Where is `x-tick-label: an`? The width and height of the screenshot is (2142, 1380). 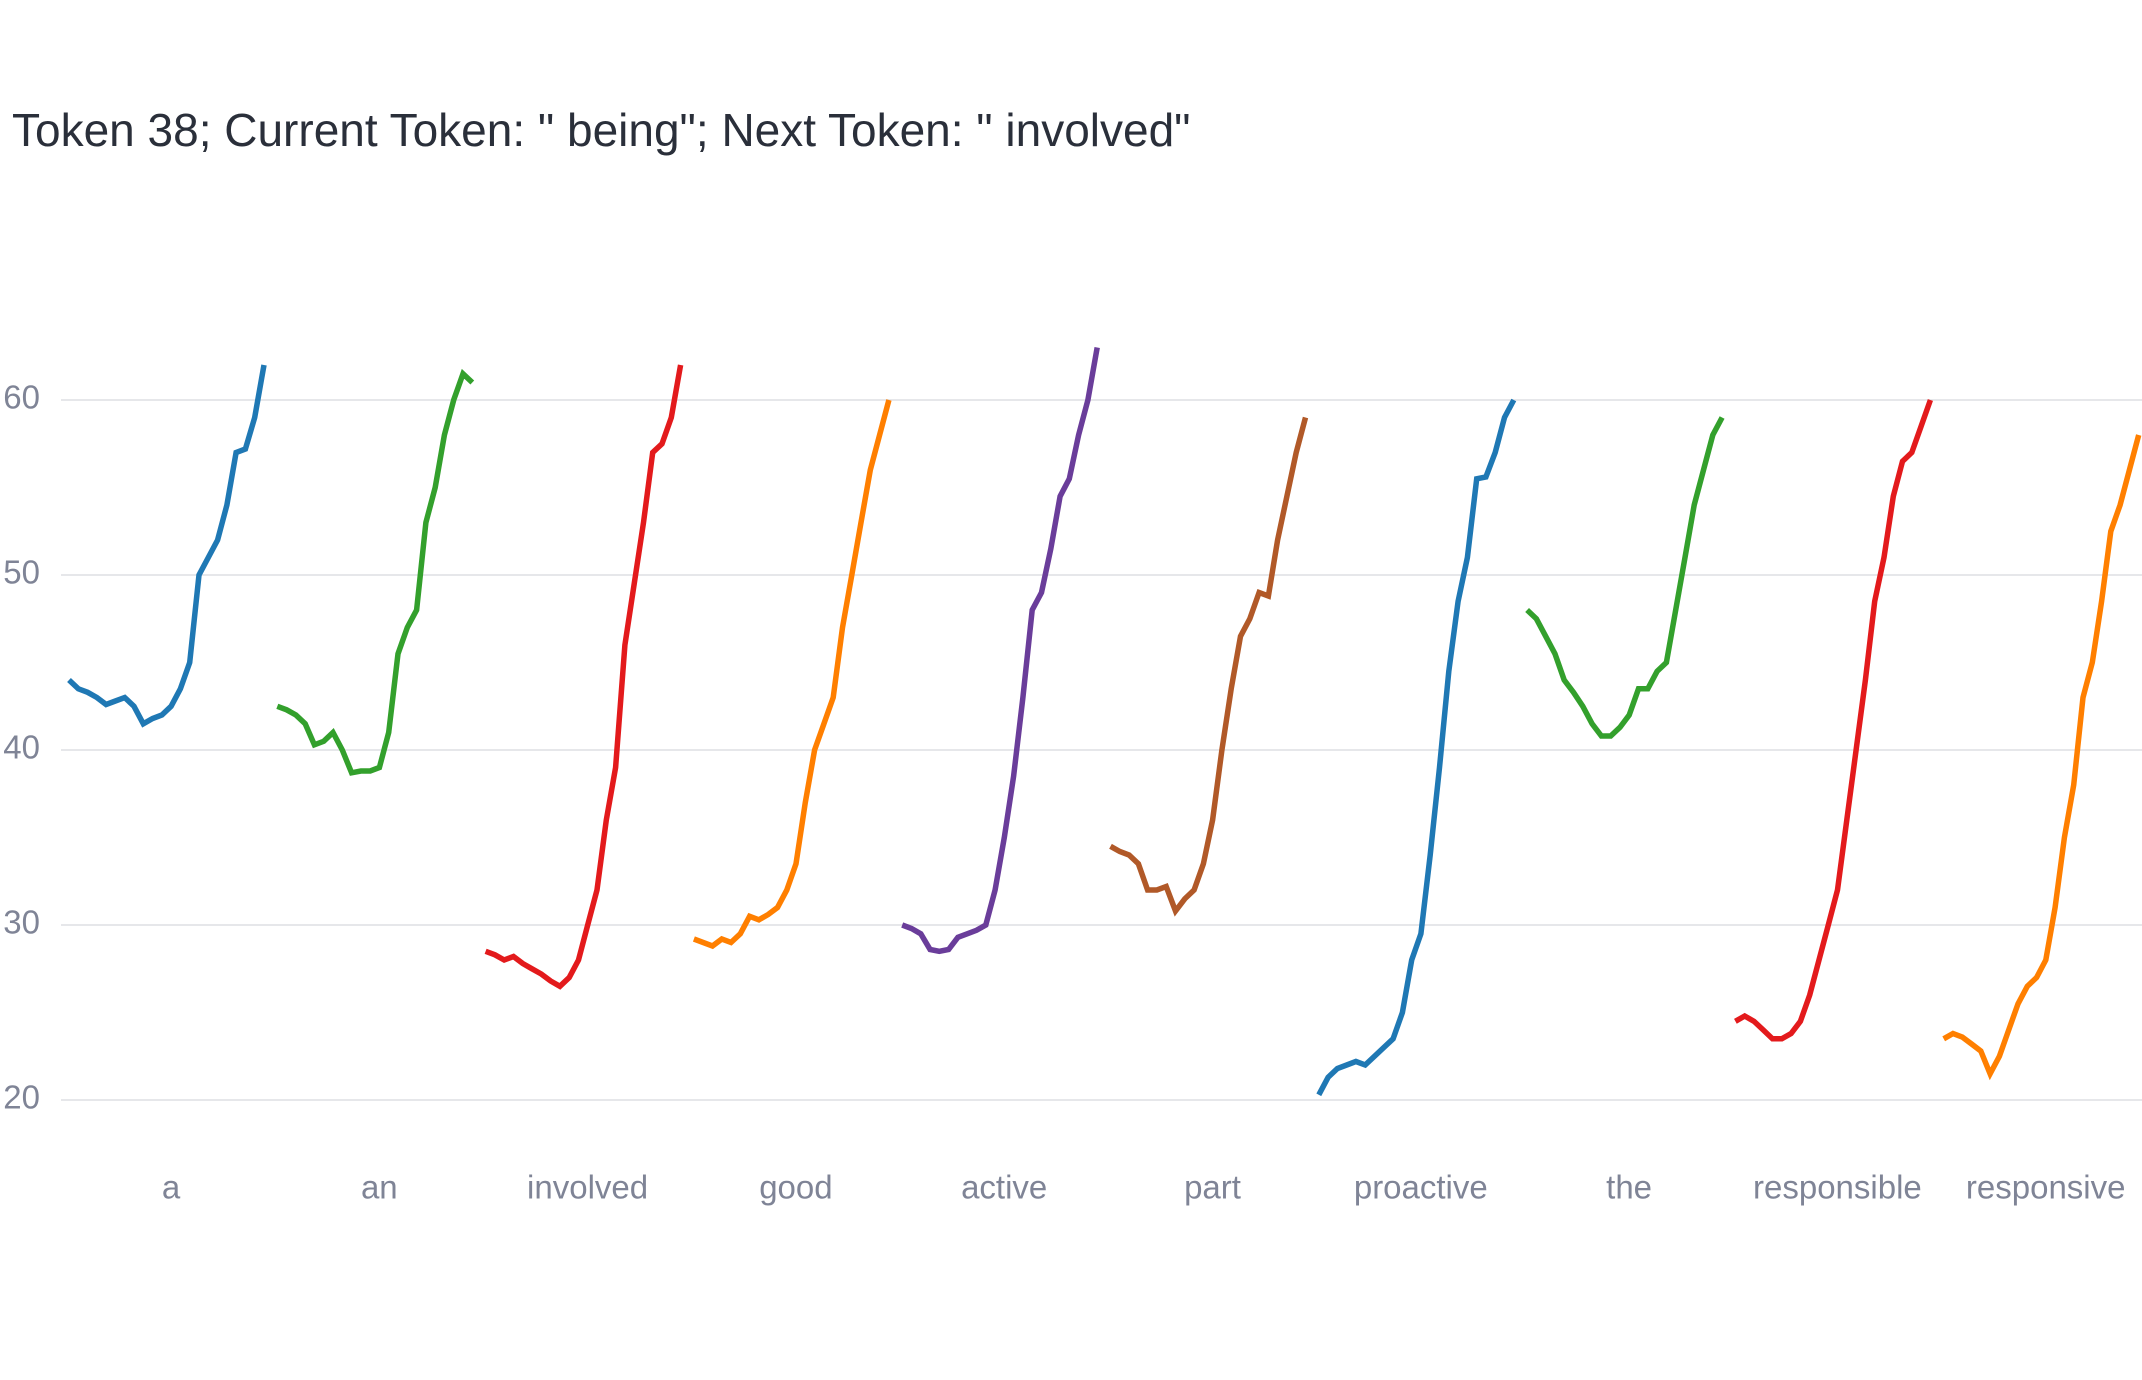
x-tick-label: an is located at coordinates (379, 1187).